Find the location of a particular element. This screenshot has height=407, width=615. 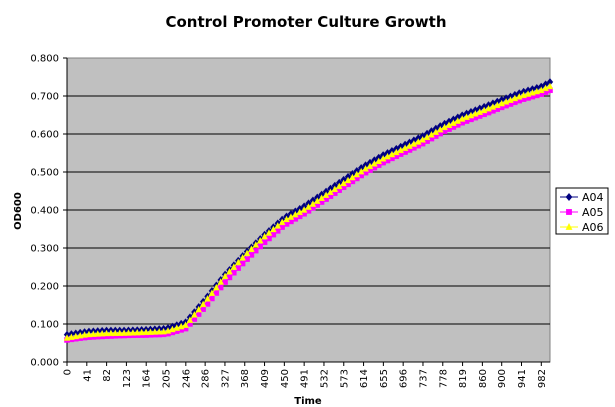

y-tick-label: 0.700 is located at coordinates (44, 97).